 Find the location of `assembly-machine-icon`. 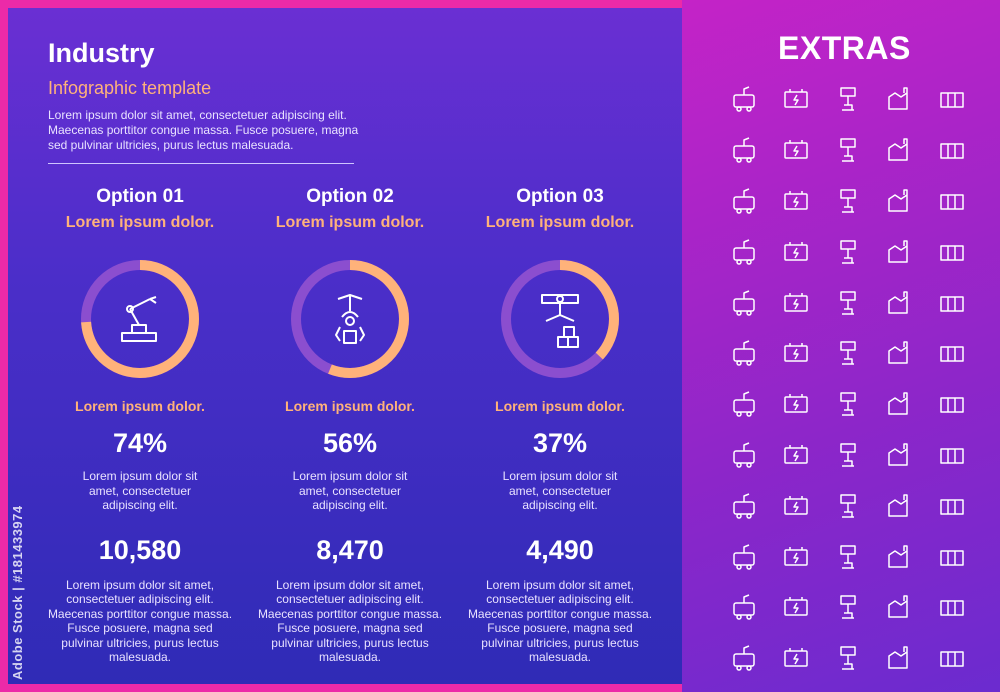

assembly-machine-icon is located at coordinates (848, 99).